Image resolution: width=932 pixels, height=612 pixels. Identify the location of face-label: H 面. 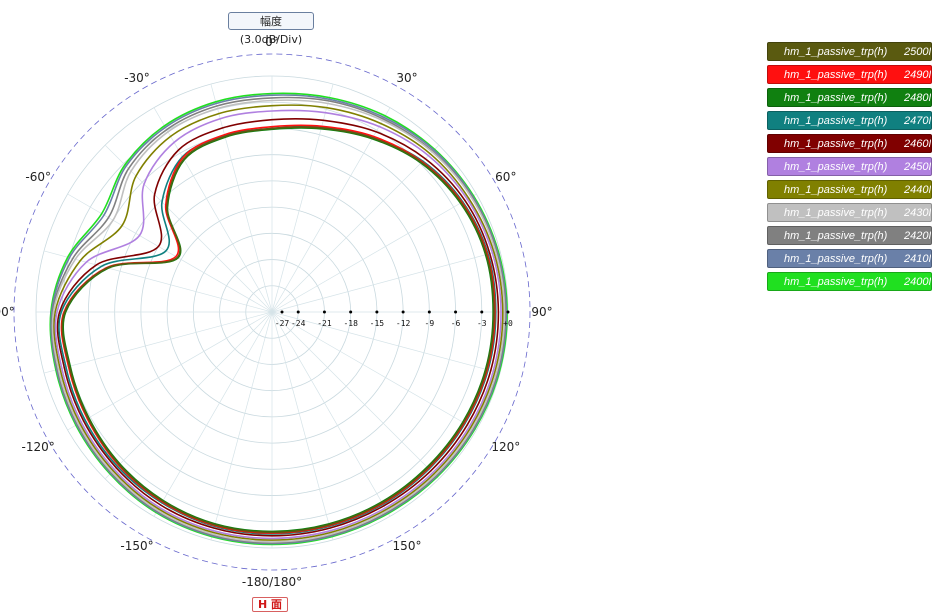
(270, 604).